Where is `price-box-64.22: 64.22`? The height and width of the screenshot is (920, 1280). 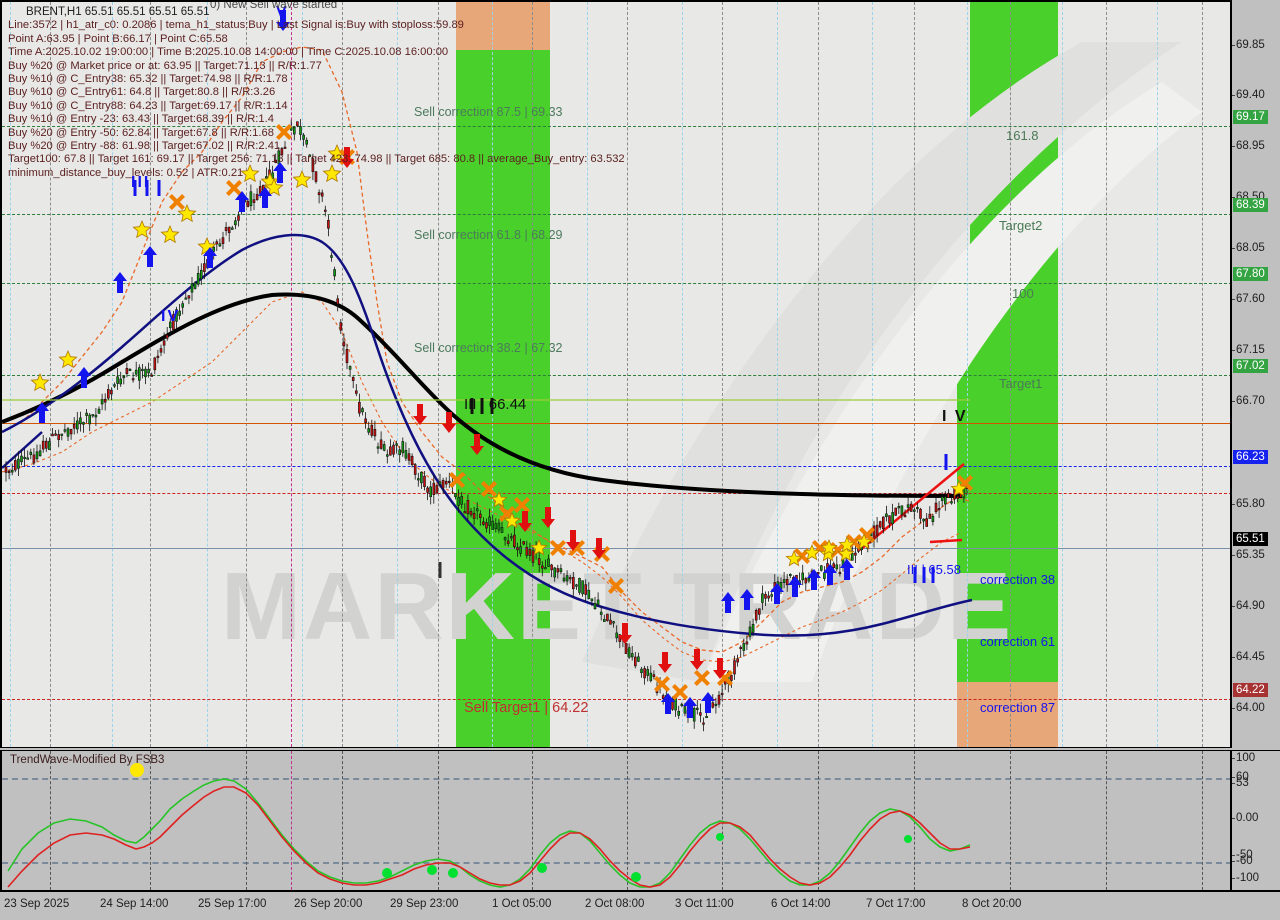 price-box-64.22: 64.22 is located at coordinates (1250, 690).